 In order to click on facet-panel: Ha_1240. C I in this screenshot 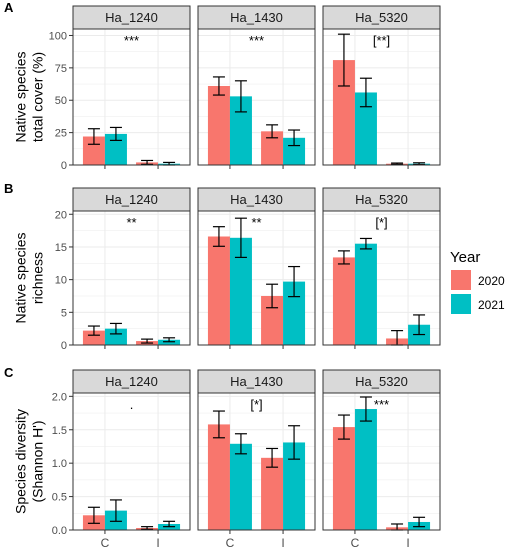, I will do `click(131, 459)`.